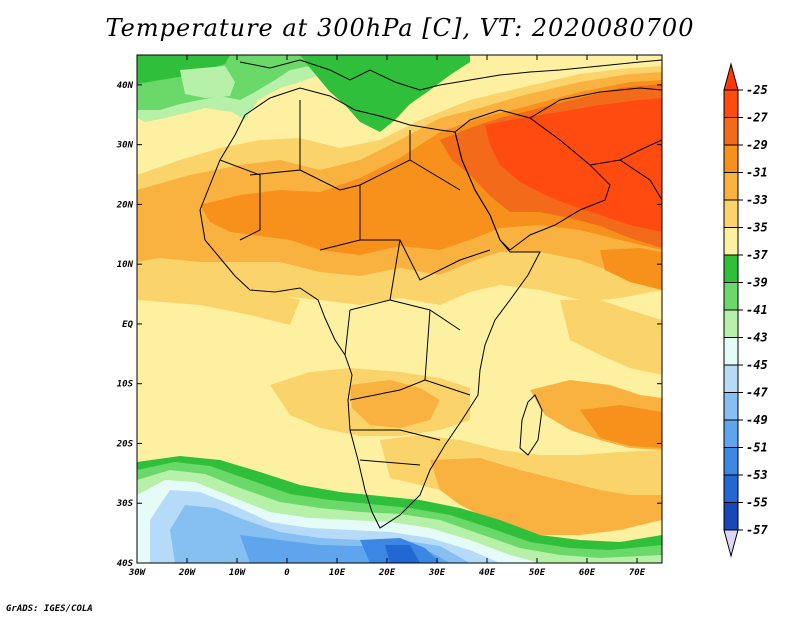  Describe the element at coordinates (127, 325) in the screenshot. I see `lat-tick-label: EQ` at that location.